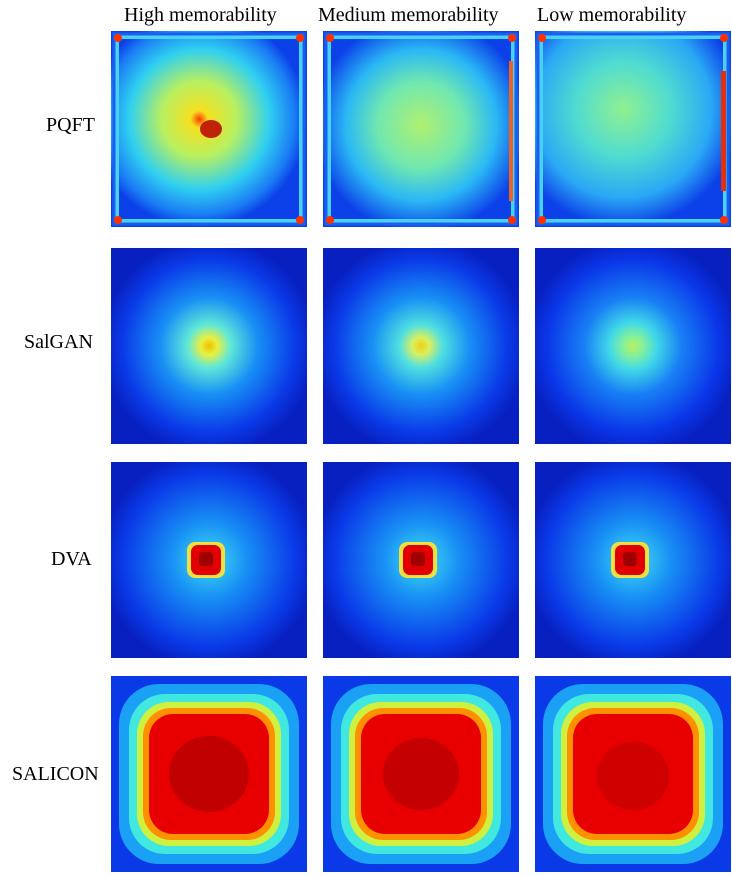  Describe the element at coordinates (421, 774) in the screenshot. I see `heatmap-salicon-medium` at that location.